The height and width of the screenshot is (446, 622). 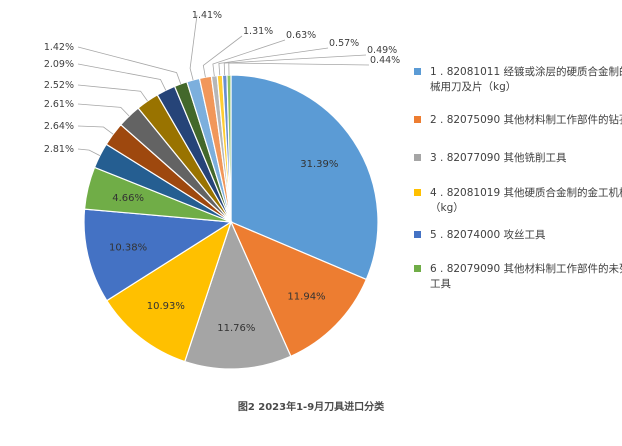 I want to click on data-label-2: 11.94%, so click(x=306, y=297).